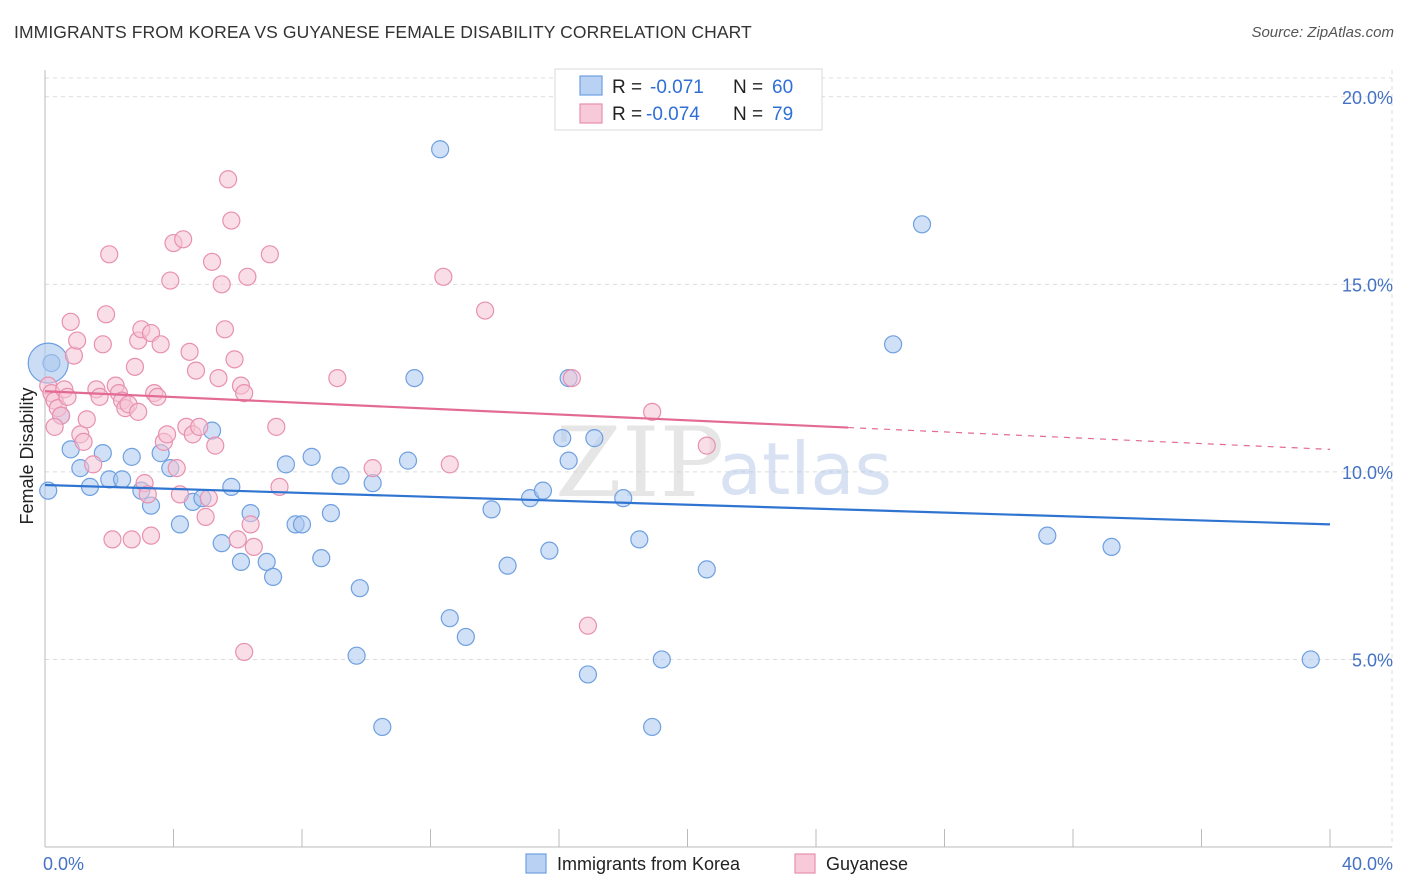 The image size is (1406, 892). What do you see at coordinates (1322, 32) in the screenshot?
I see `source-label: Source: ZipAtlas.com` at bounding box center [1322, 32].